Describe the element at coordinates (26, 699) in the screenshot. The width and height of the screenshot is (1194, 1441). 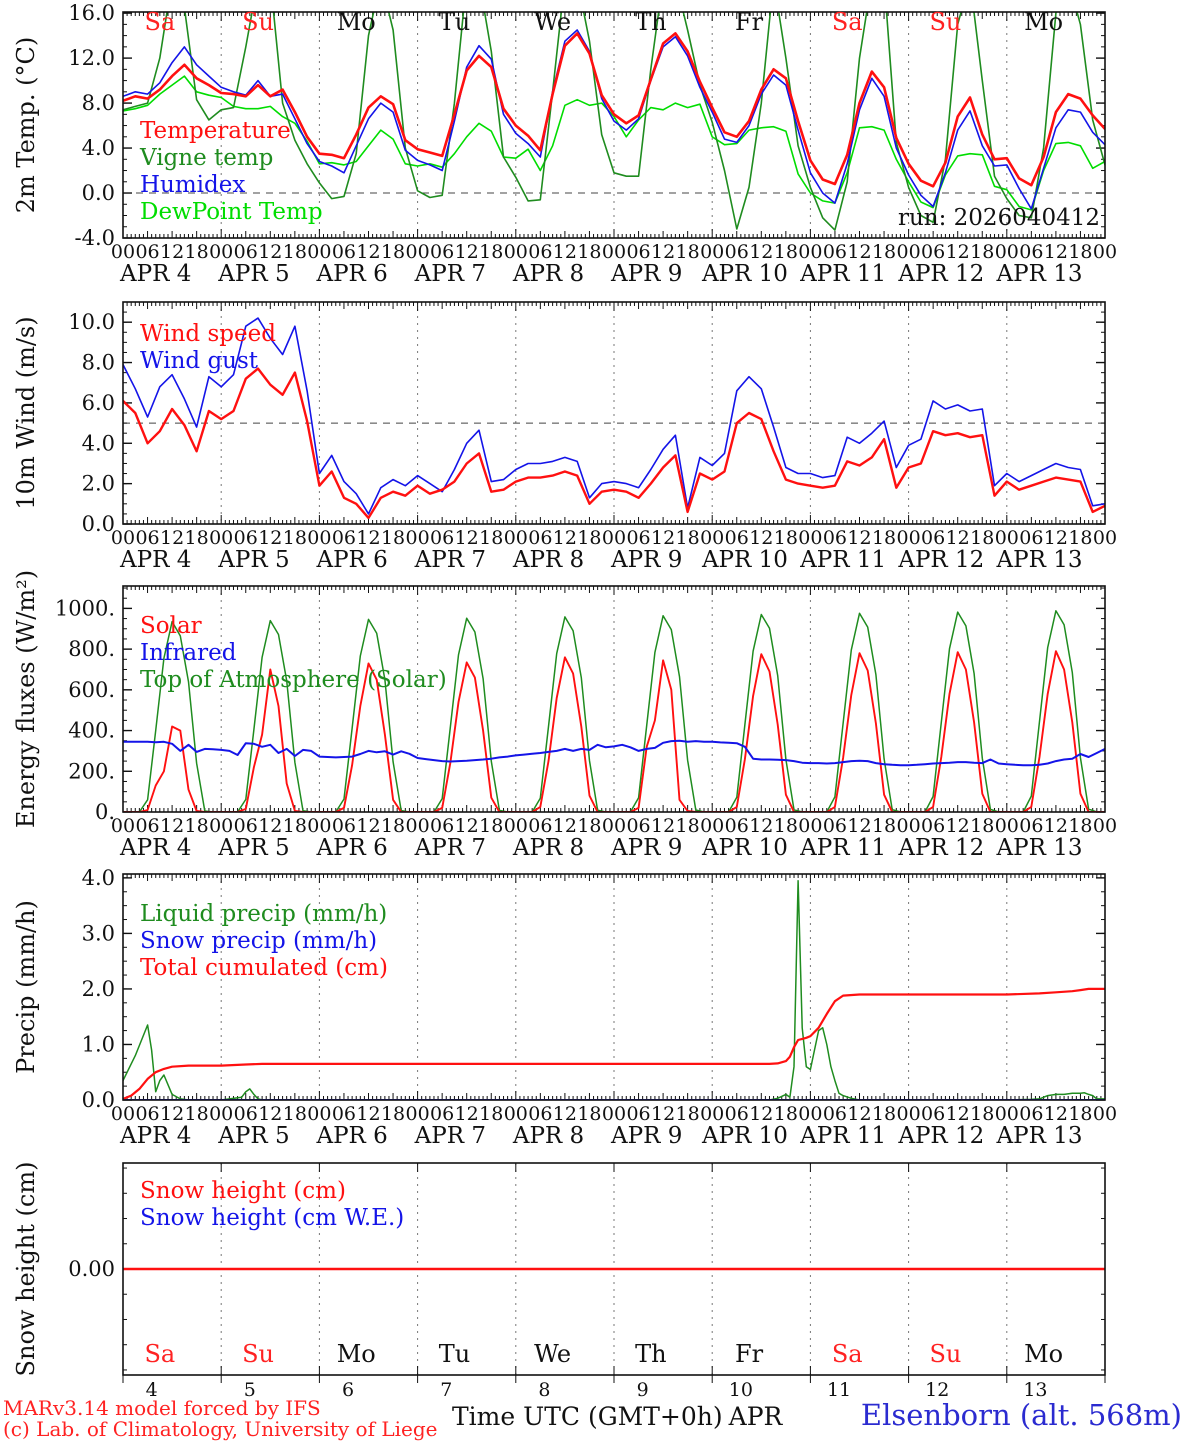
I see `y-axis-title: Energy fluxes (W/m²)` at that location.